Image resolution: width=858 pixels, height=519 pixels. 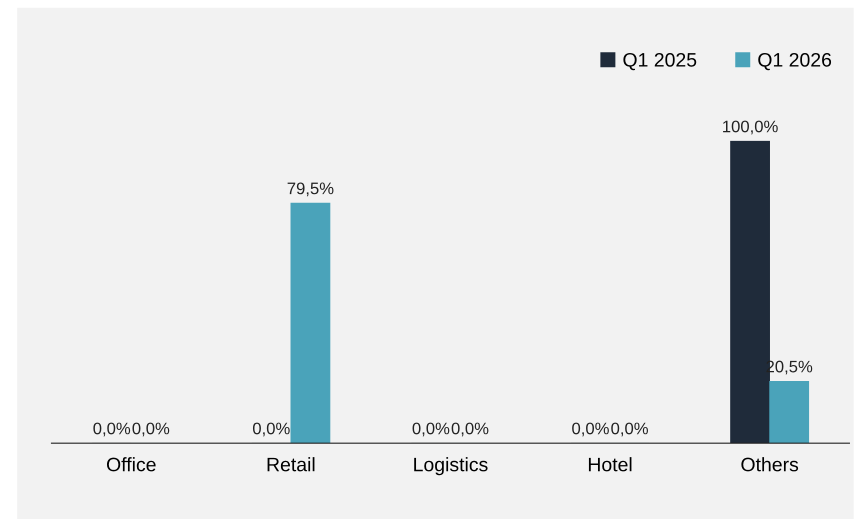 I want to click on x-tick-label: Office, so click(x=131, y=464).